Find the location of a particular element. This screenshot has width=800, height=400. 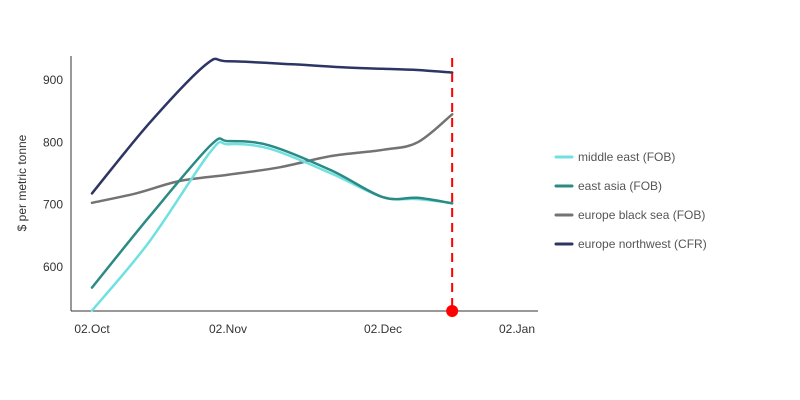

marker-dot is located at coordinates (452, 311).